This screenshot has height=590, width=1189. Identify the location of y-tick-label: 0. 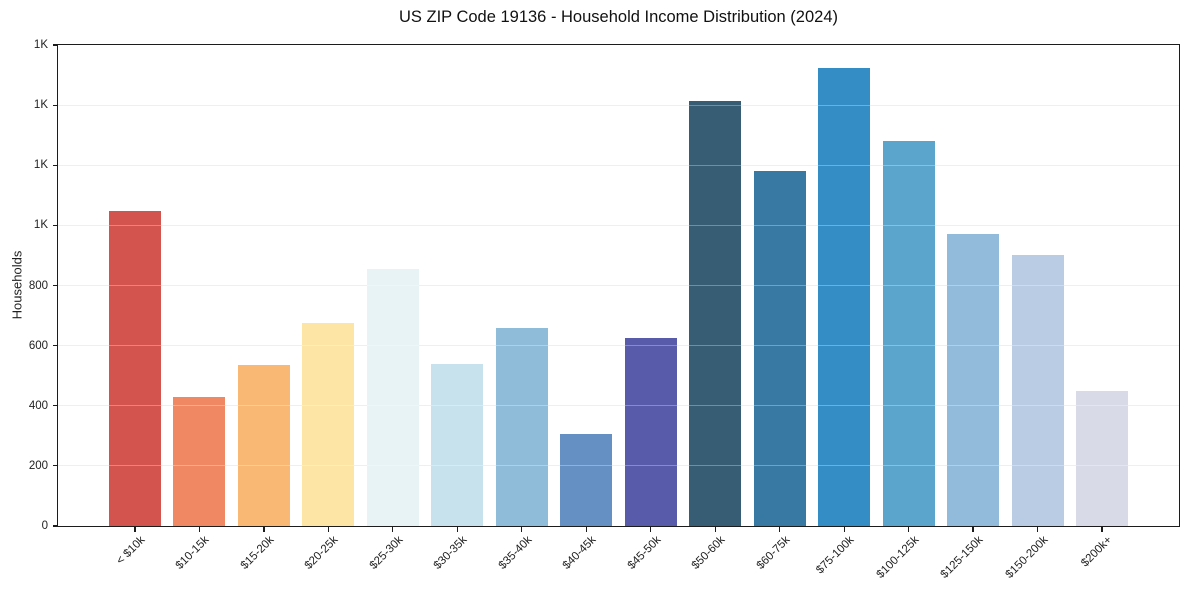
(44, 526).